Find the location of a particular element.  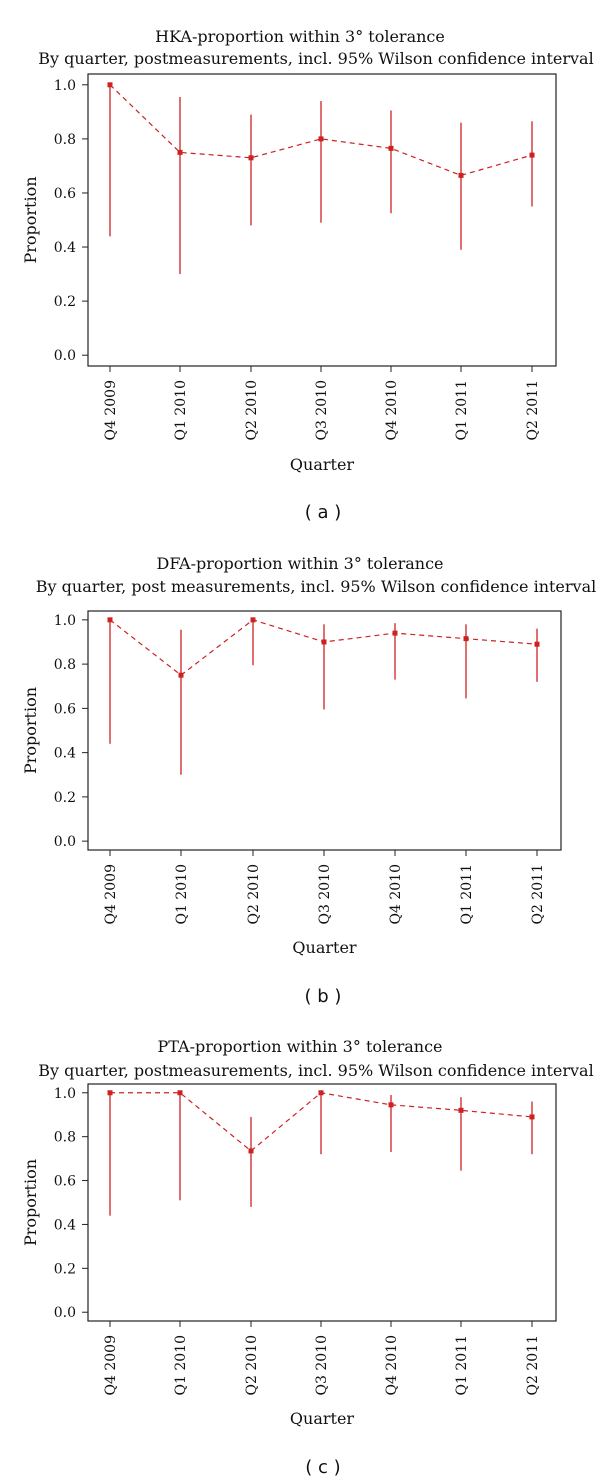

panel-label: ( b ) is located at coordinates (323, 996).